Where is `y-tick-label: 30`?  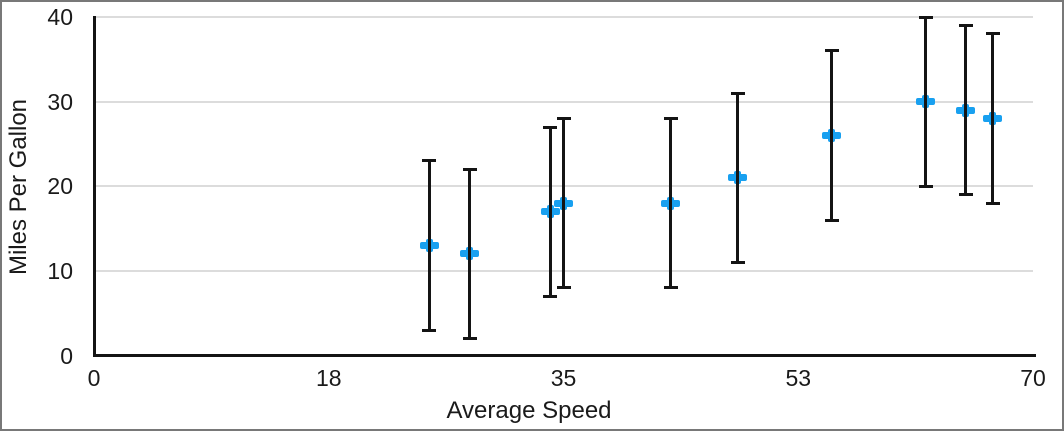
y-tick-label: 30 is located at coordinates (60, 101).